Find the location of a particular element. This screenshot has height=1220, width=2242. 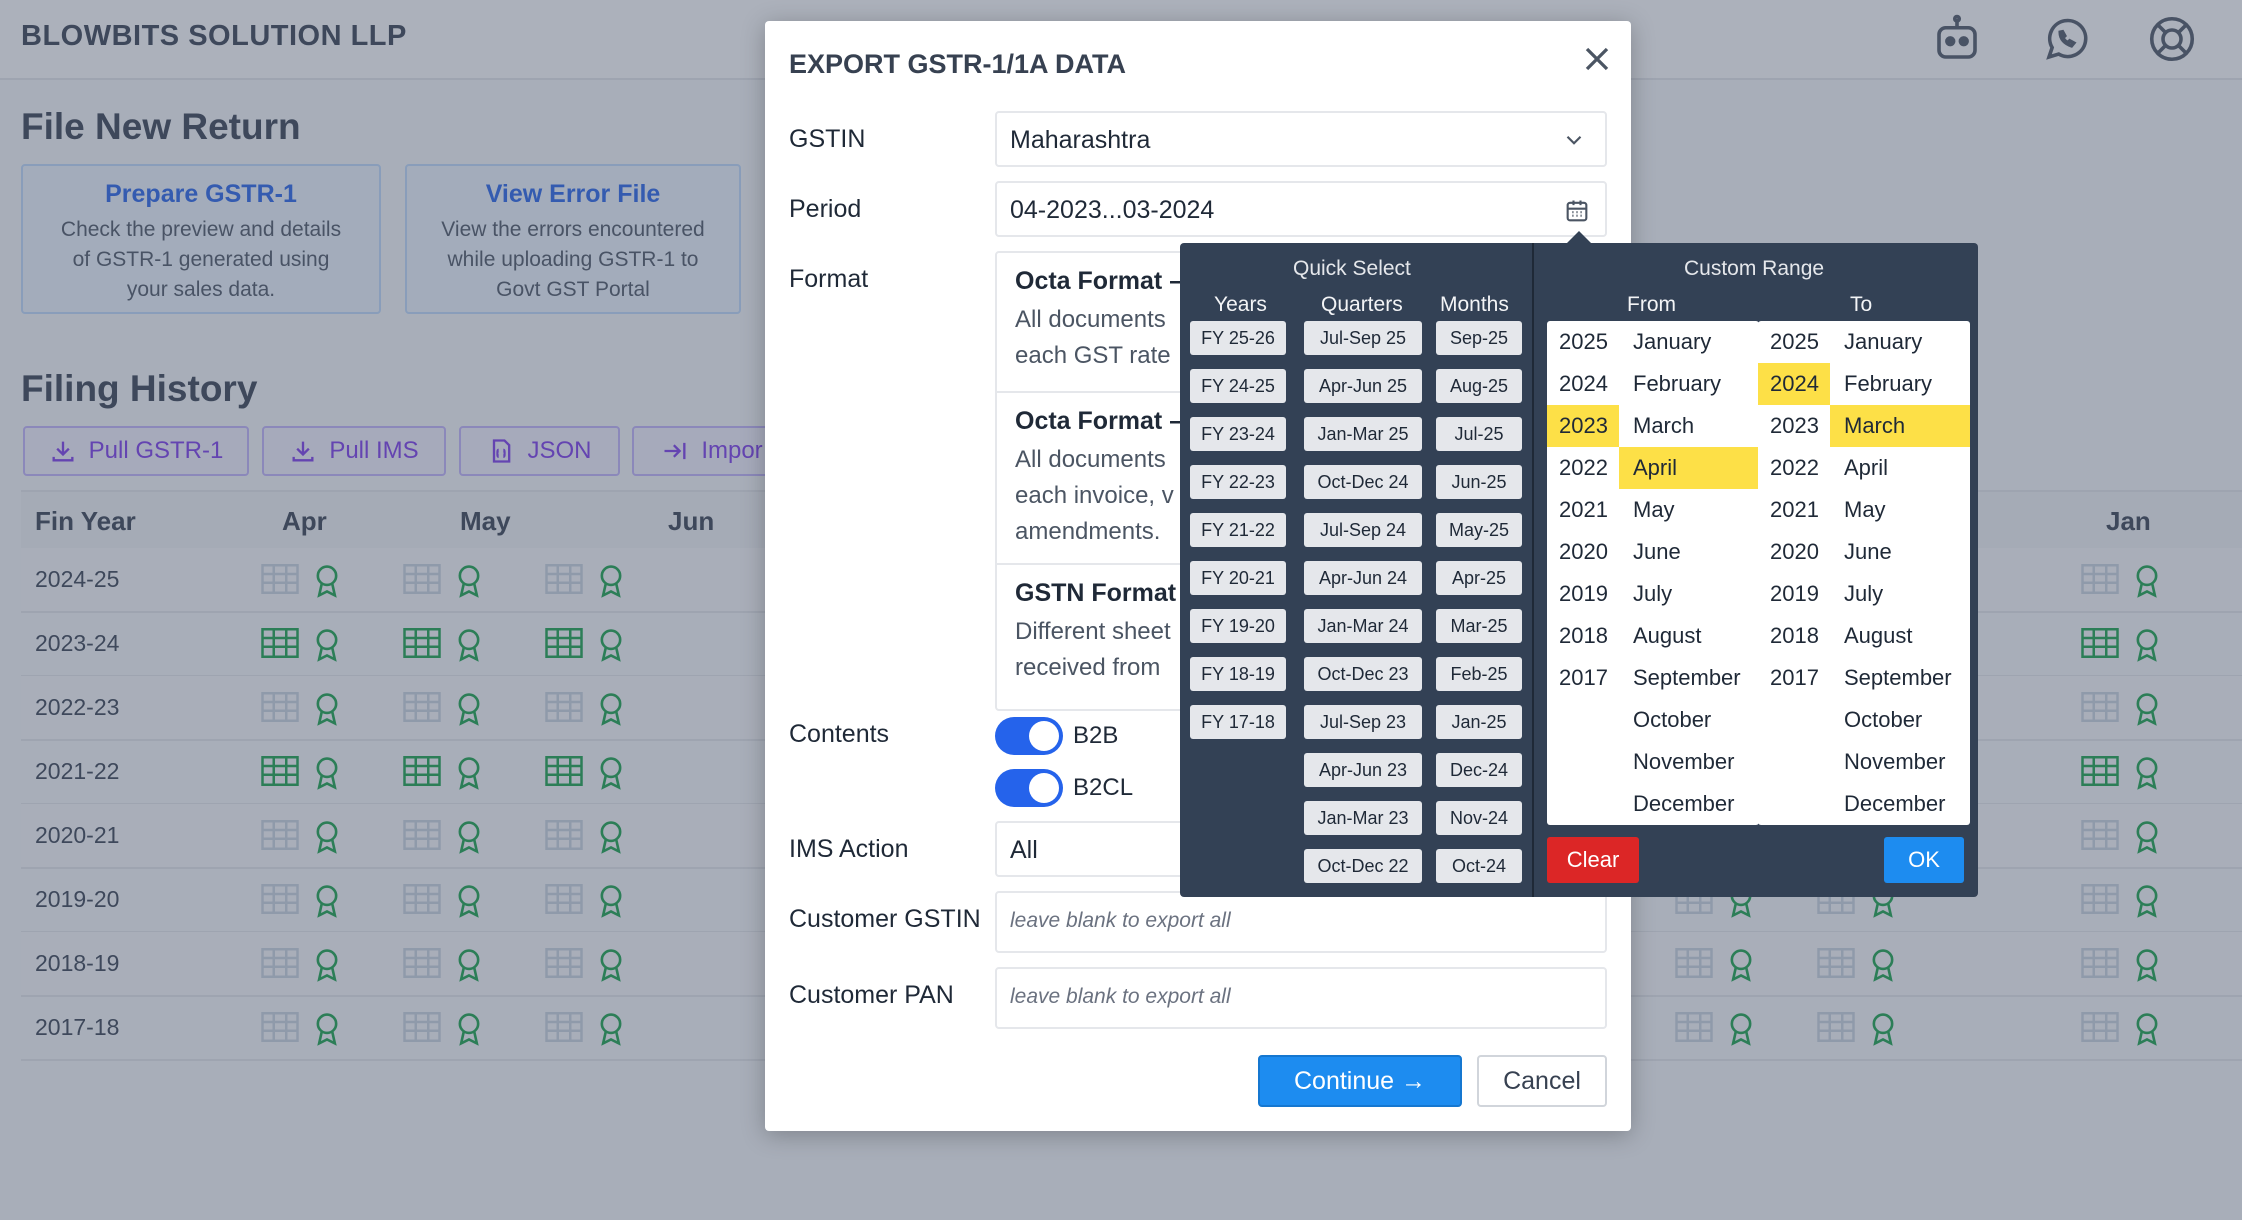

clear-button: Clear is located at coordinates (1593, 860).